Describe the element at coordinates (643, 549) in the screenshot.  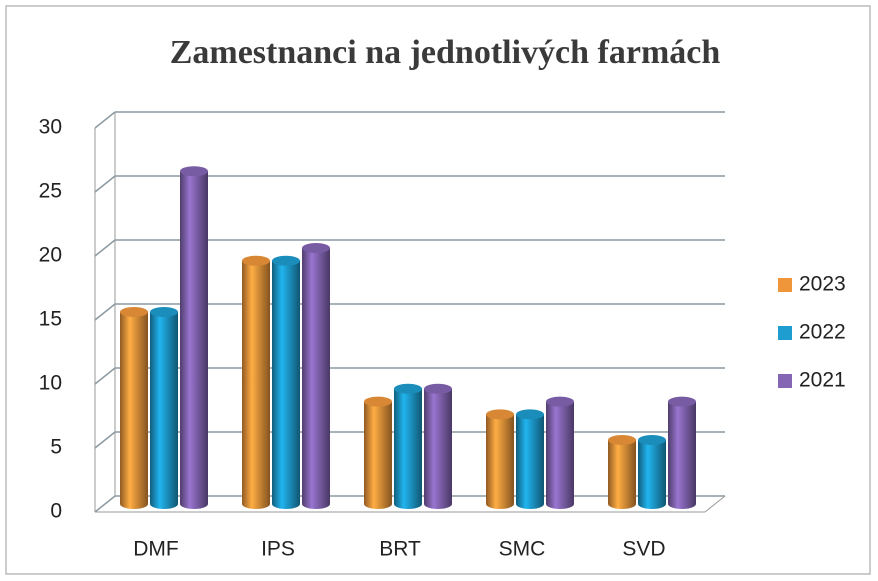
I see `x-tick-label: SVD` at that location.